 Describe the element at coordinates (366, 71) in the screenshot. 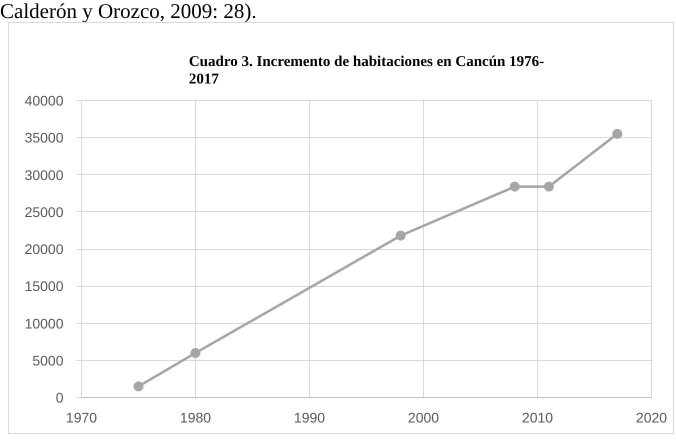

I see `chart-title: Cuadro 3. Incremento de habitaciones en Cancún 1976-2017` at that location.